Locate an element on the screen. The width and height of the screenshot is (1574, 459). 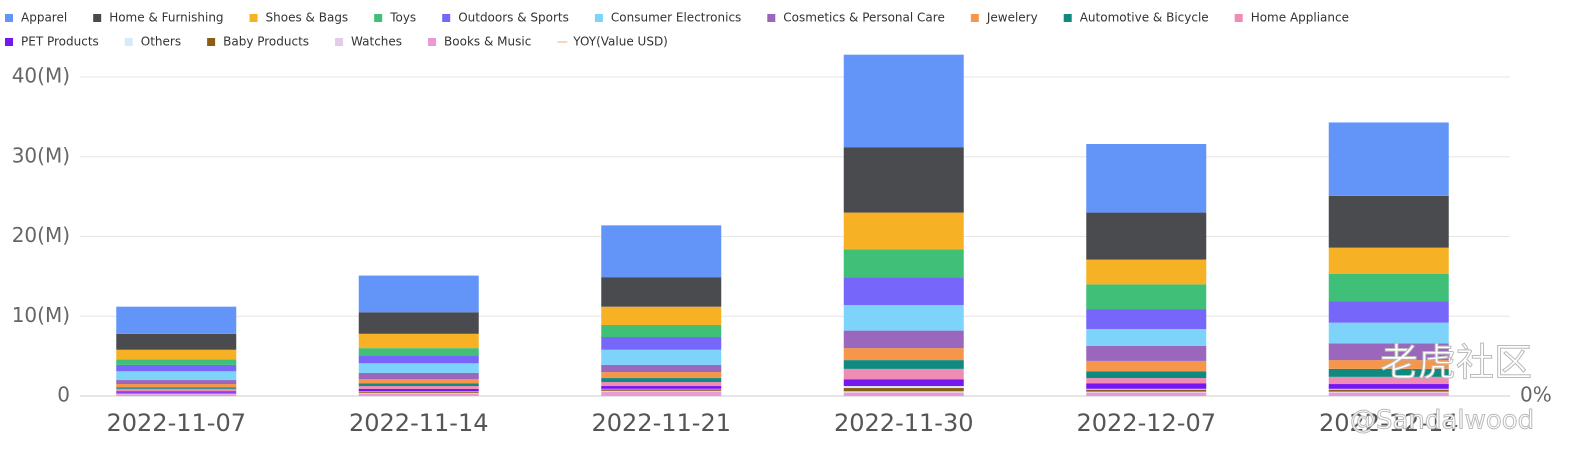
legend-item: Automotive & Bicycle is located at coordinates (1136, 18).